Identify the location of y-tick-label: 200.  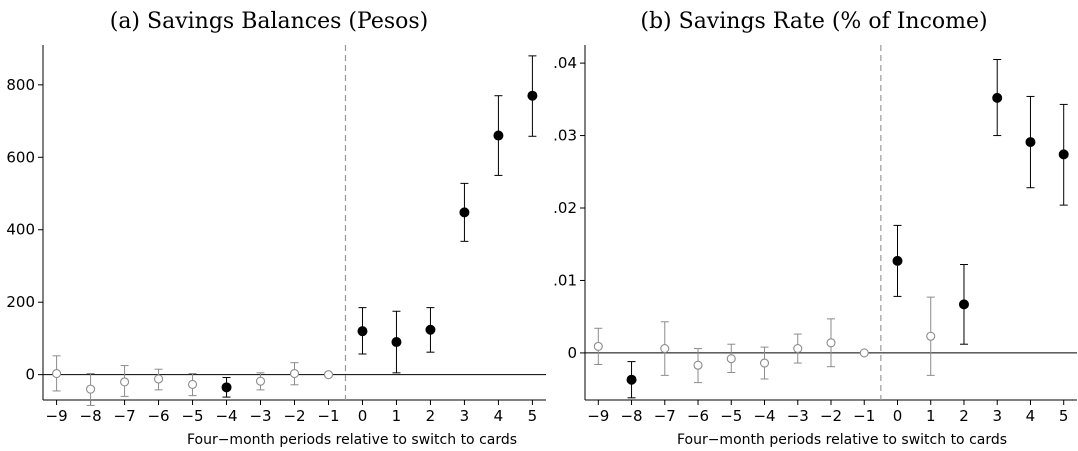
(20, 302).